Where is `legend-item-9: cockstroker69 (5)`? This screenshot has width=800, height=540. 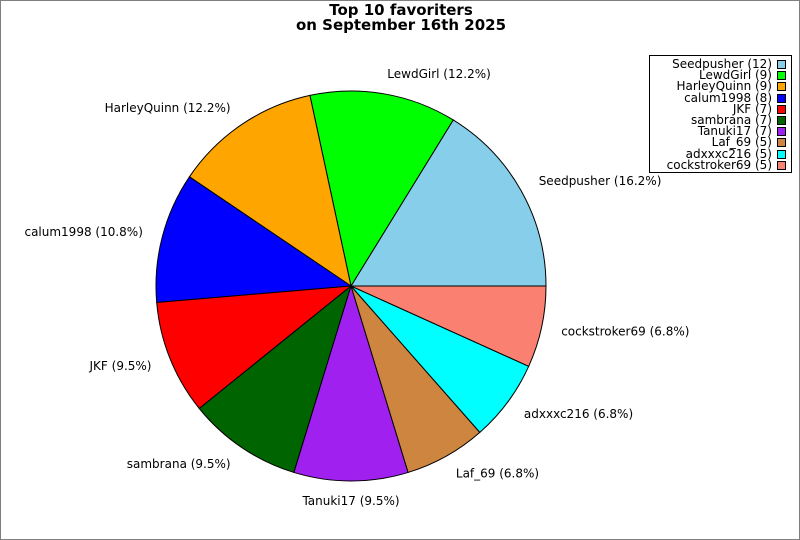 legend-item-9: cockstroker69 (5) is located at coordinates (726, 164).